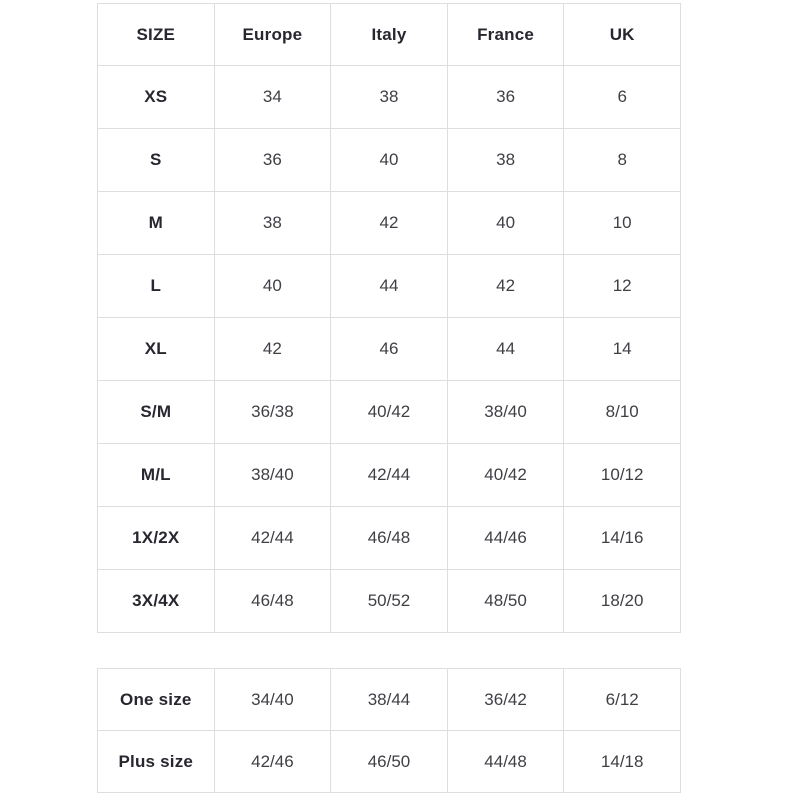 This screenshot has width=800, height=800. Describe the element at coordinates (622, 412) in the screenshot. I see `size-value-cell: 8/10` at that location.